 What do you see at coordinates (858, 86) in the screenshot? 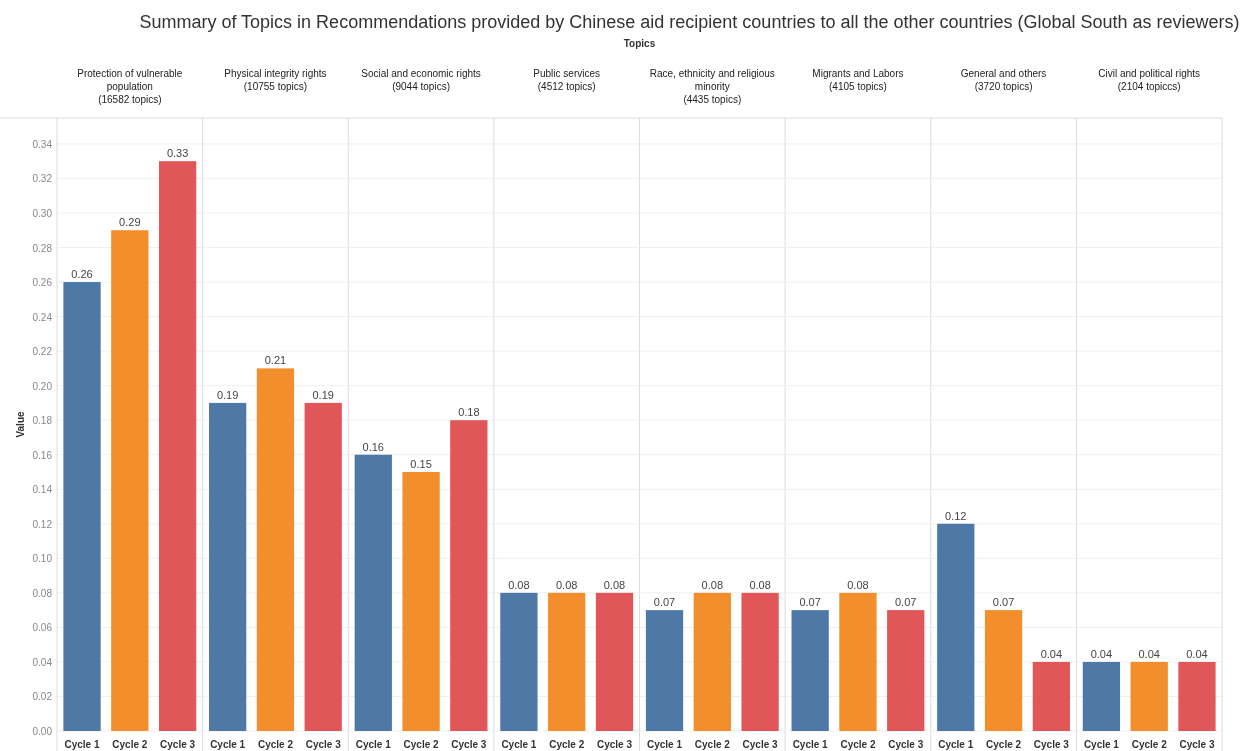
I see `chart-subtitle: (4105 topics)` at bounding box center [858, 86].